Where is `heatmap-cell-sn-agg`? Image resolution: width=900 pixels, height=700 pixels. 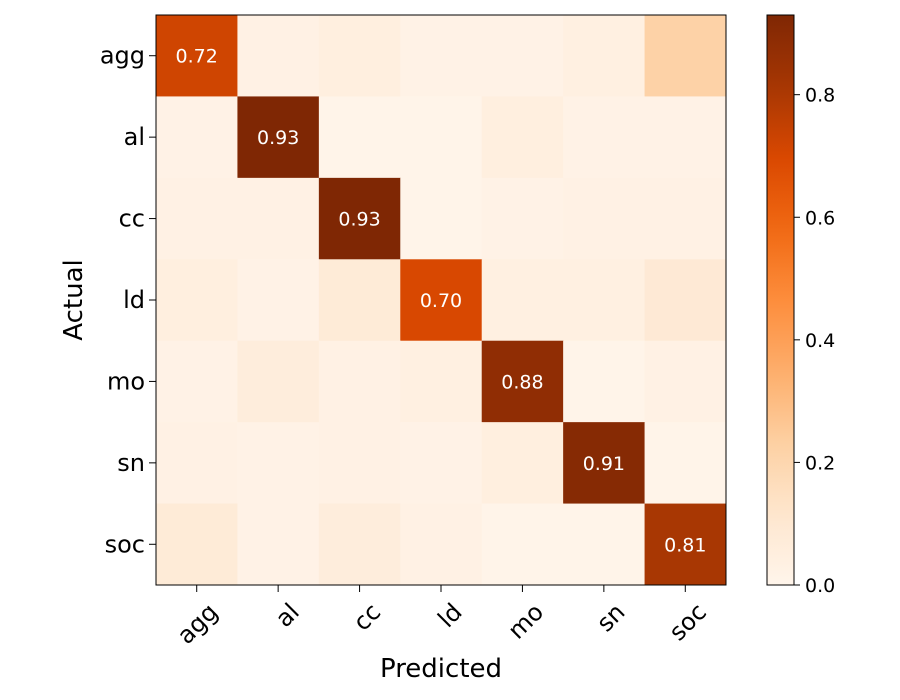 heatmap-cell-sn-agg is located at coordinates (197, 463).